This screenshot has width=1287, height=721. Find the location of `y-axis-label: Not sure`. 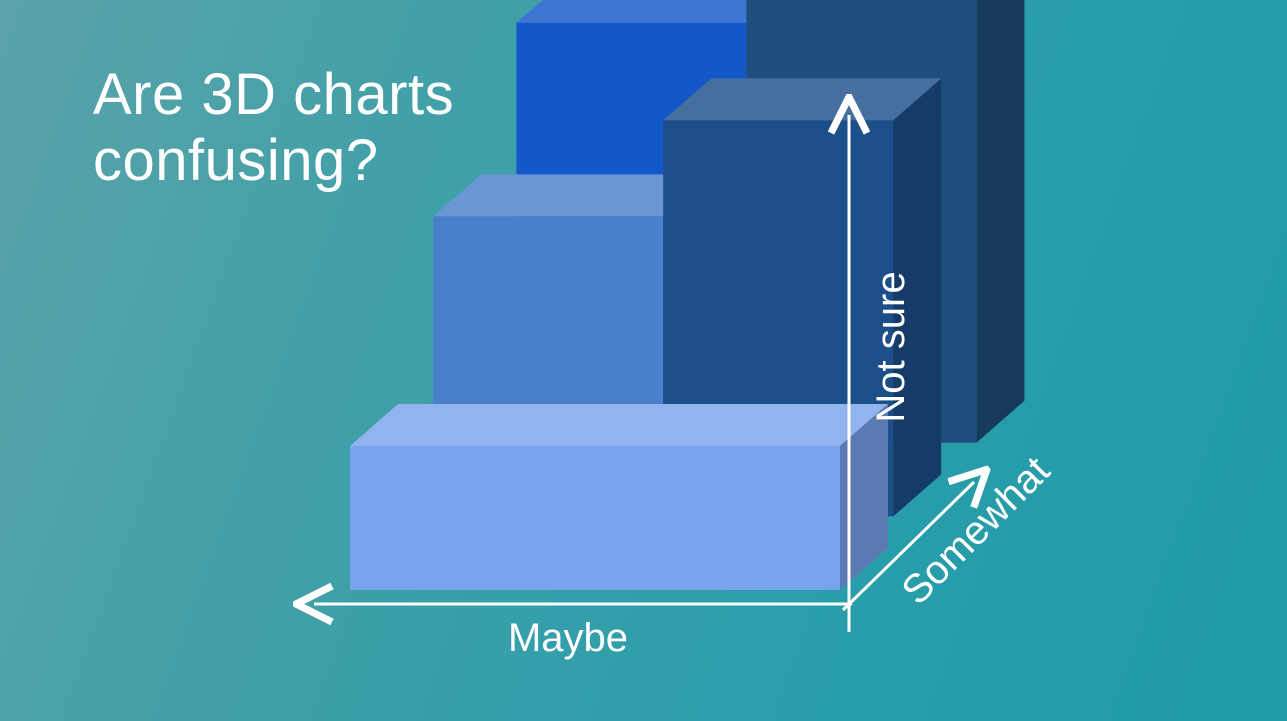

y-axis-label: Not sure is located at coordinates (891, 346).